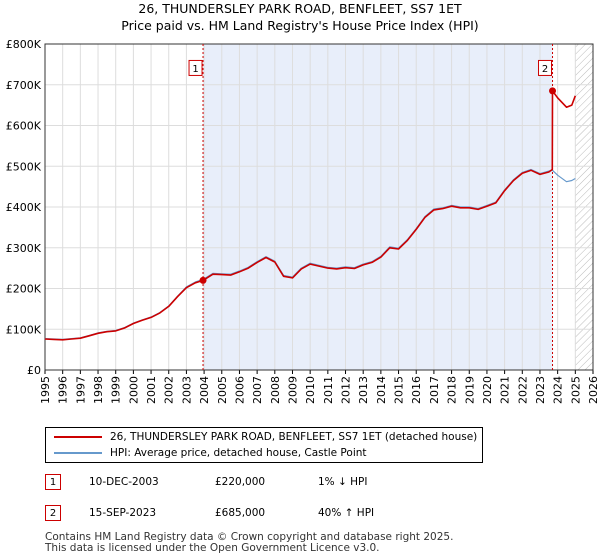  I want to click on x-tick-label: 2005, so click(222, 390).